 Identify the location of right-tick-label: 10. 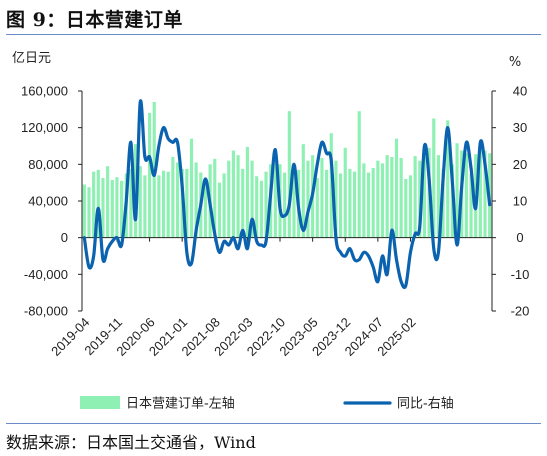
(520, 201).